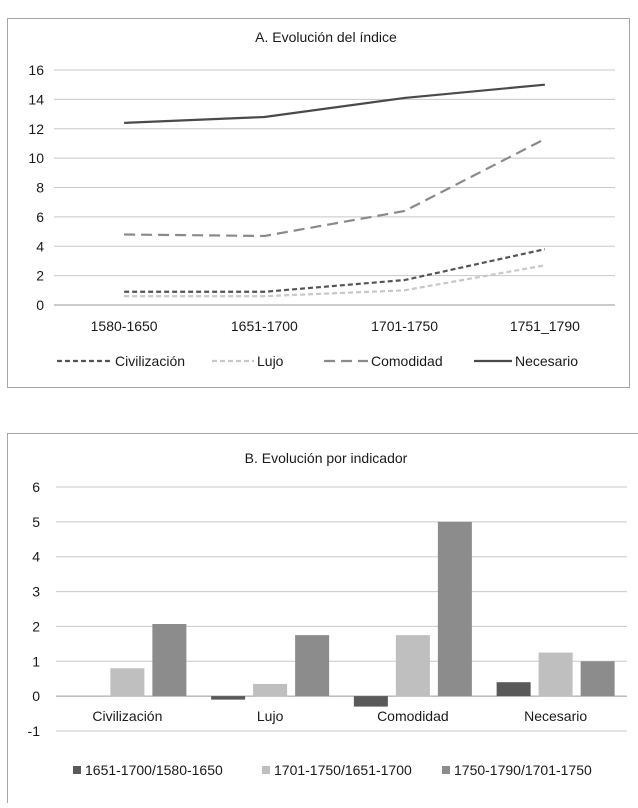  I want to click on chart-b-xtick-label: Comodidad, so click(413, 716).